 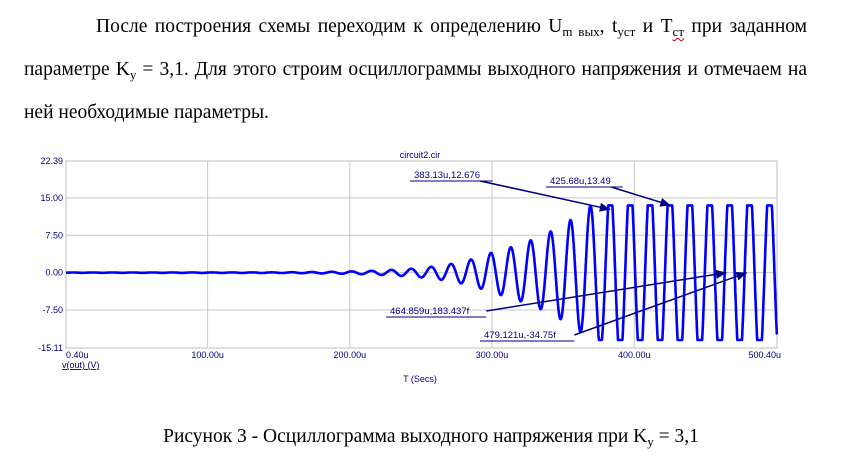 I want to click on subscript-um: m вых, so click(x=581, y=31).